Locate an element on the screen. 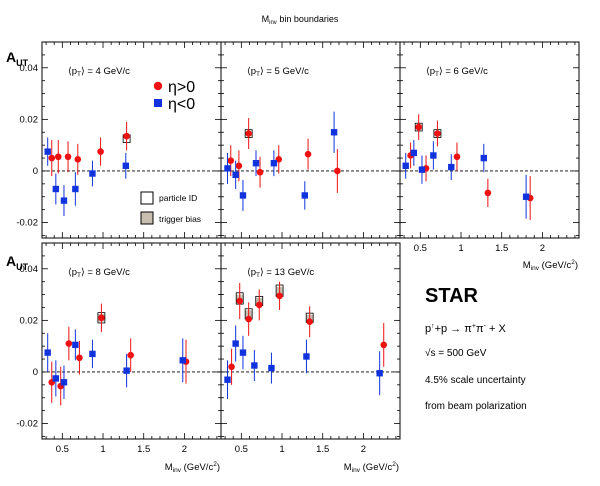 Image resolution: width=600 pixels, height=486 pixels. legend-eta-pos-marker is located at coordinates (158, 86).